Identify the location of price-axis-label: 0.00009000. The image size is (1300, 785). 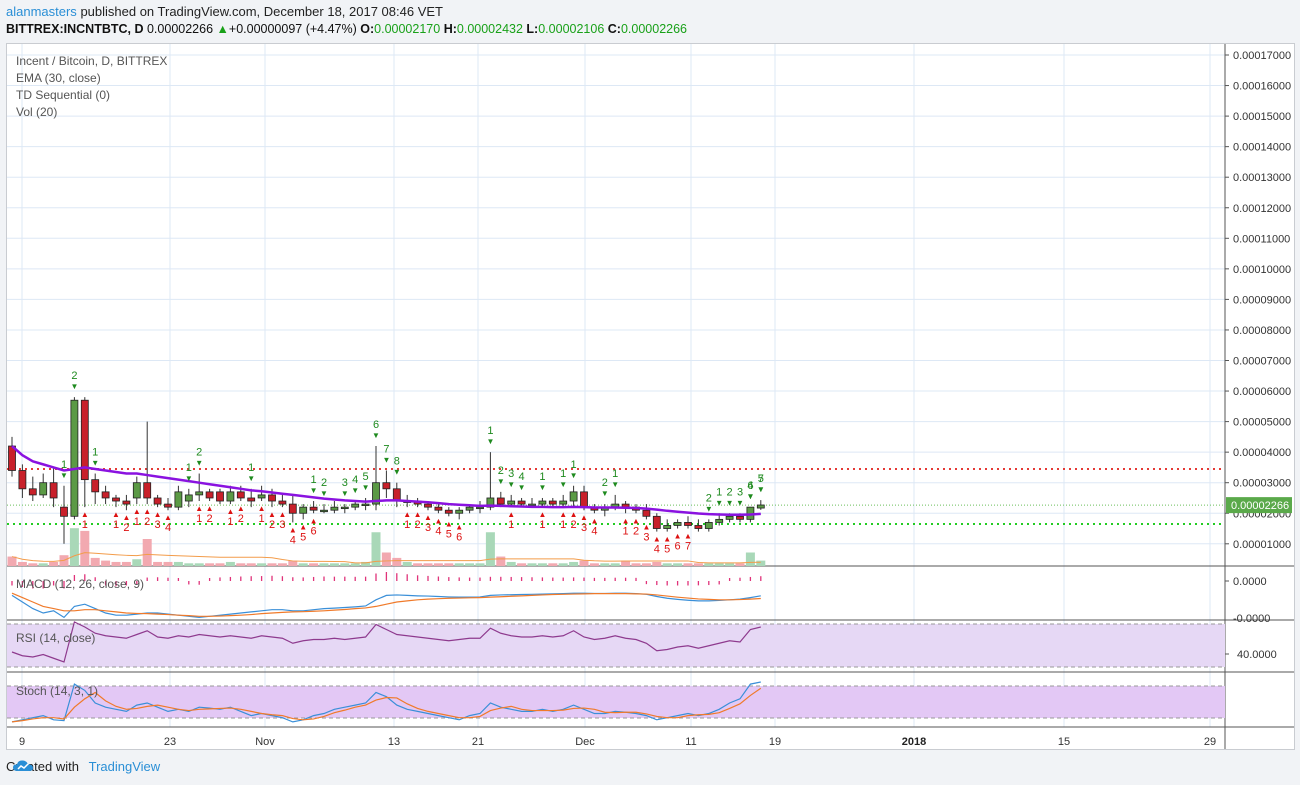
(1262, 300).